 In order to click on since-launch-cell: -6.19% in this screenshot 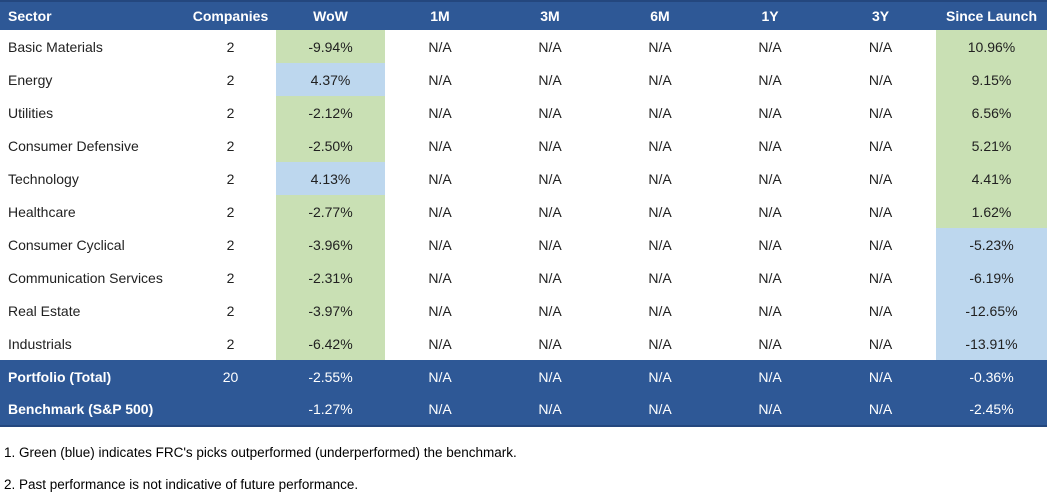, I will do `click(991, 277)`.